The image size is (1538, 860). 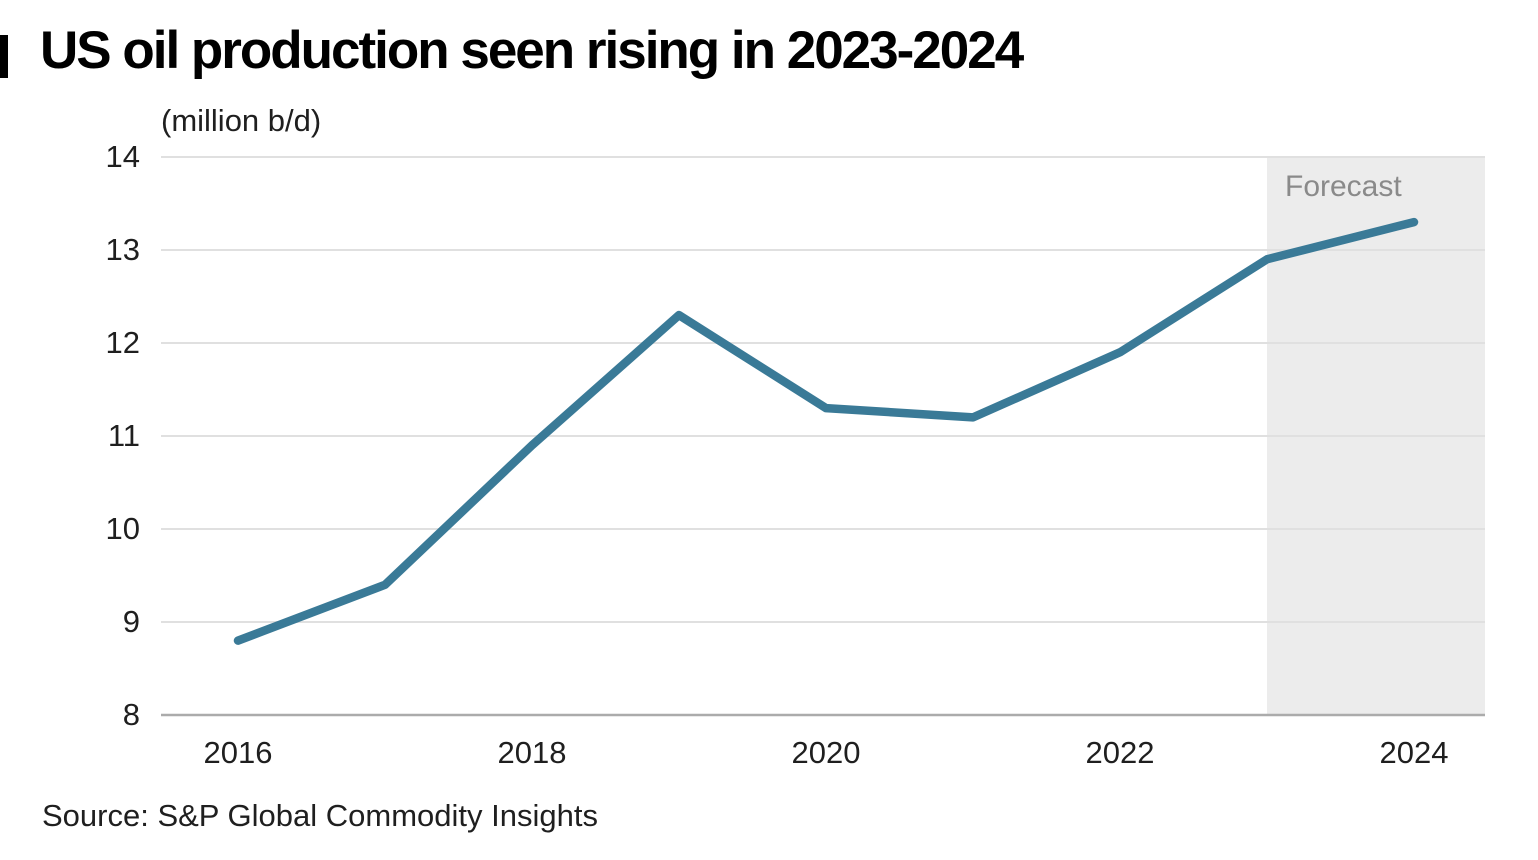 What do you see at coordinates (131, 714) in the screenshot?
I see `y-tick-label: 8` at bounding box center [131, 714].